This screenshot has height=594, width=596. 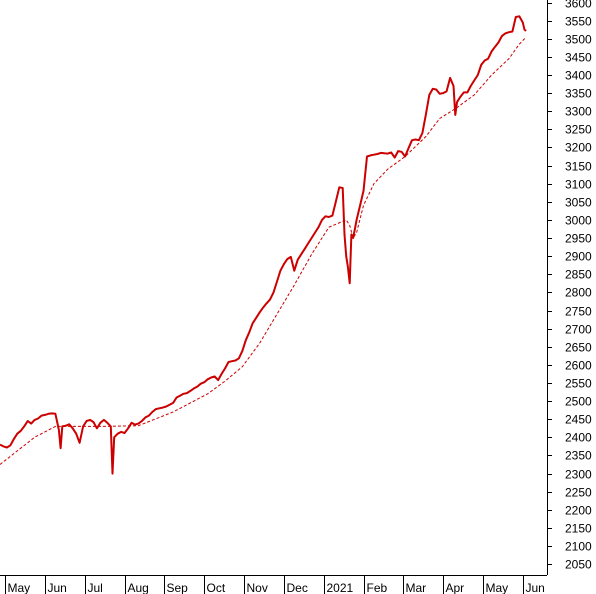 What do you see at coordinates (578, 58) in the screenshot?
I see `y-tick-label: 3450` at bounding box center [578, 58].